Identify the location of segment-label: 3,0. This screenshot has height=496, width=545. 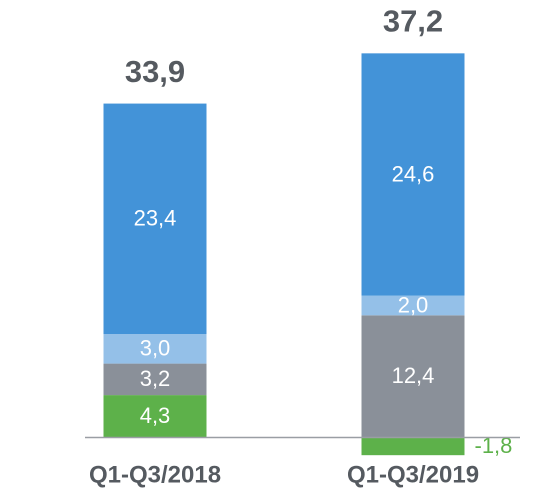
(155, 348).